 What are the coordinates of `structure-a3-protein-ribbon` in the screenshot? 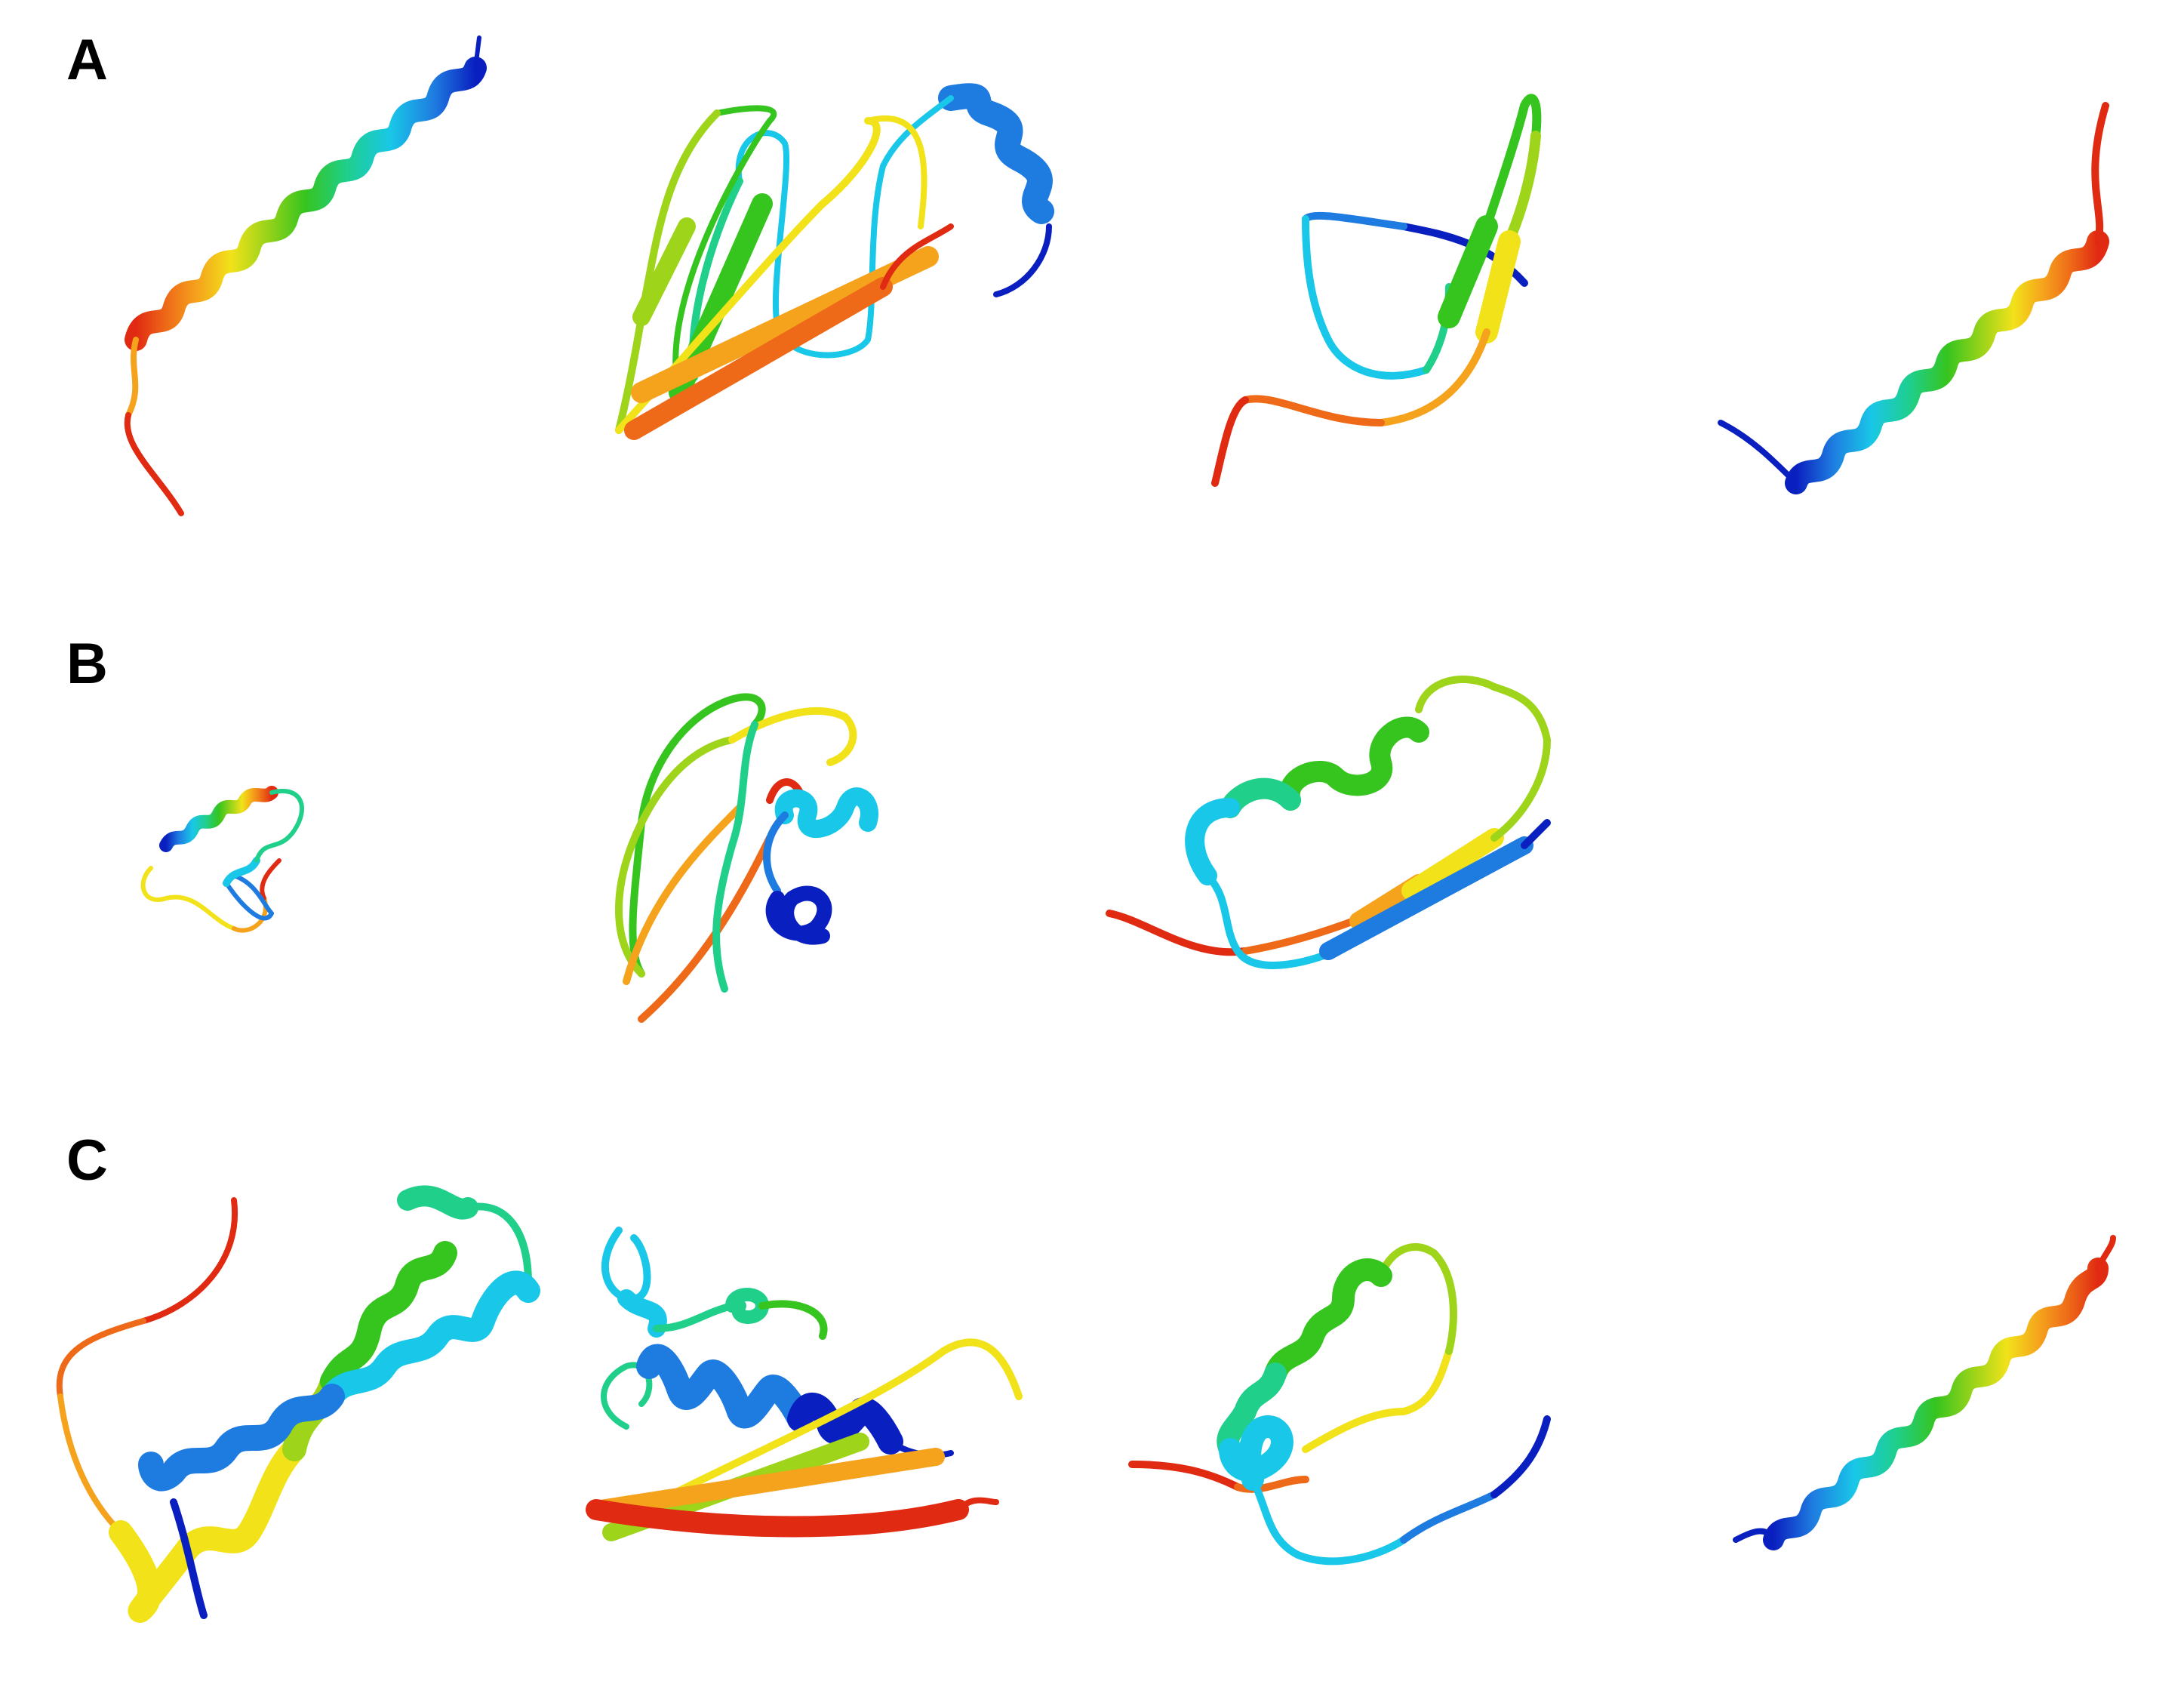 It's located at (1376, 290).